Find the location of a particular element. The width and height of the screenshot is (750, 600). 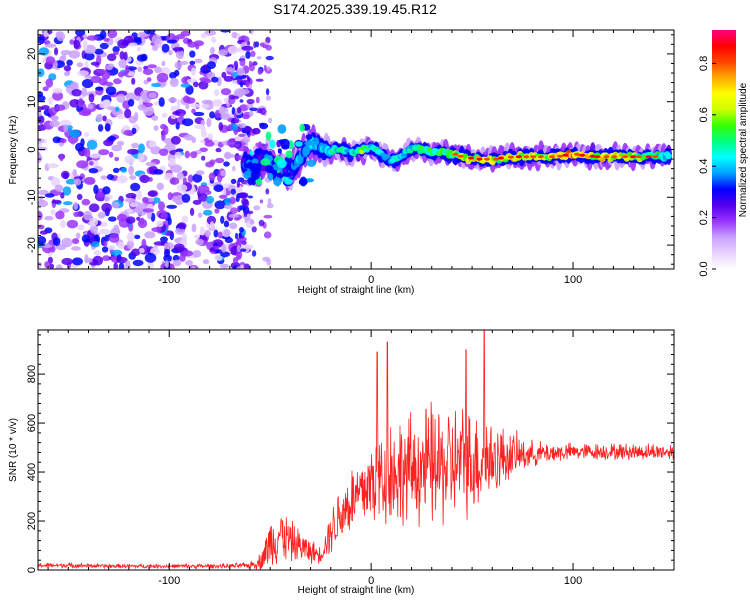

top-ytick-label: 10 is located at coordinates (32, 102).